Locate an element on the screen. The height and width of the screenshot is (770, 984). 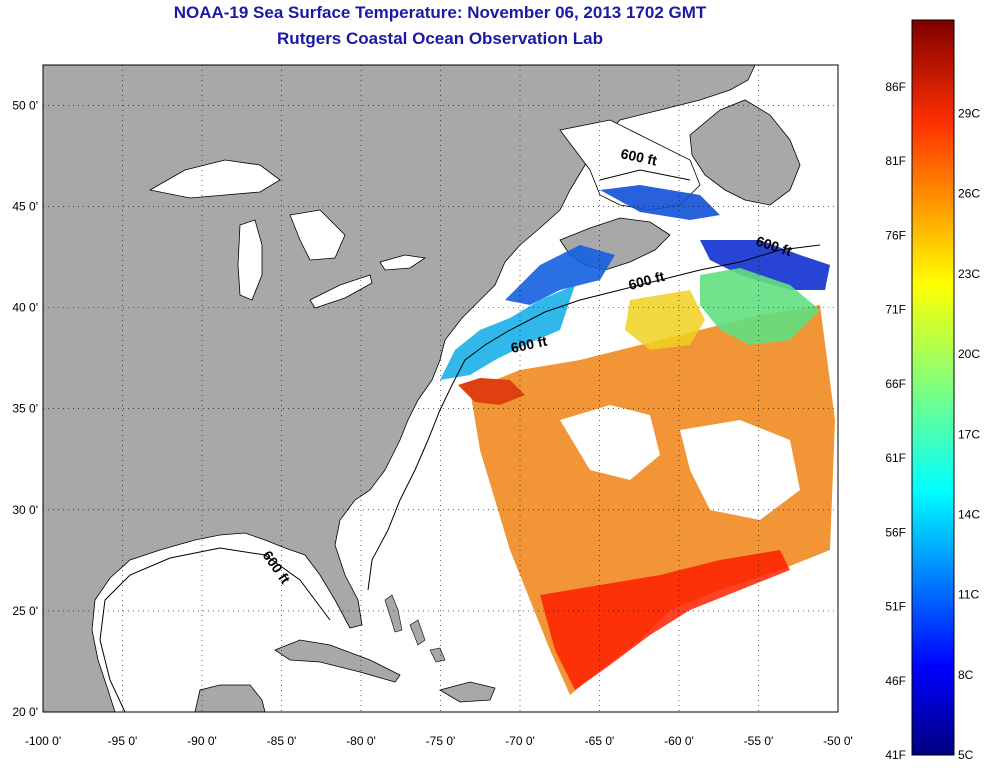
colorbar-c-label: 5C is located at coordinates (966, 755).